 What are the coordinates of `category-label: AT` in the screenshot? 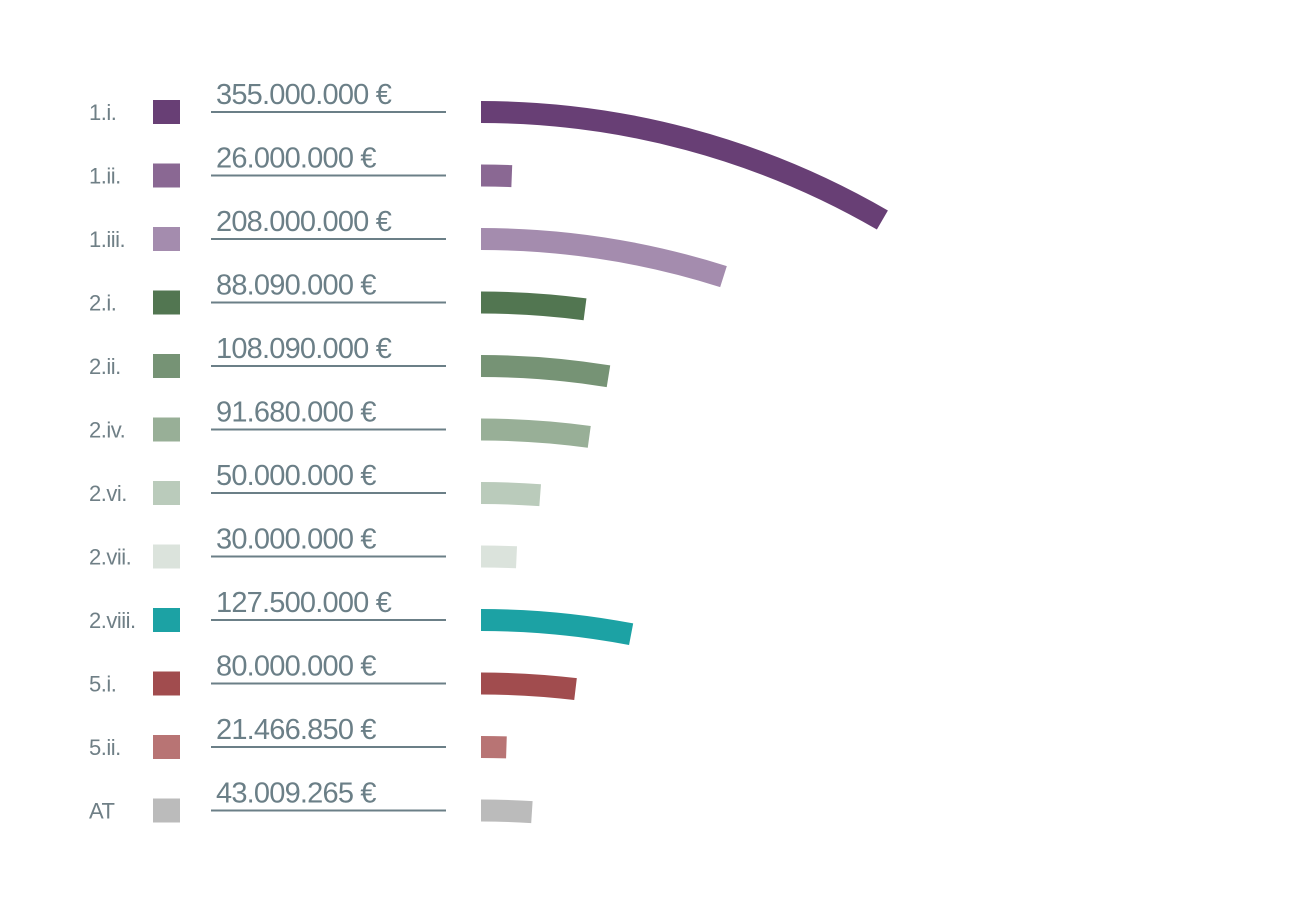 It's located at (102, 811).